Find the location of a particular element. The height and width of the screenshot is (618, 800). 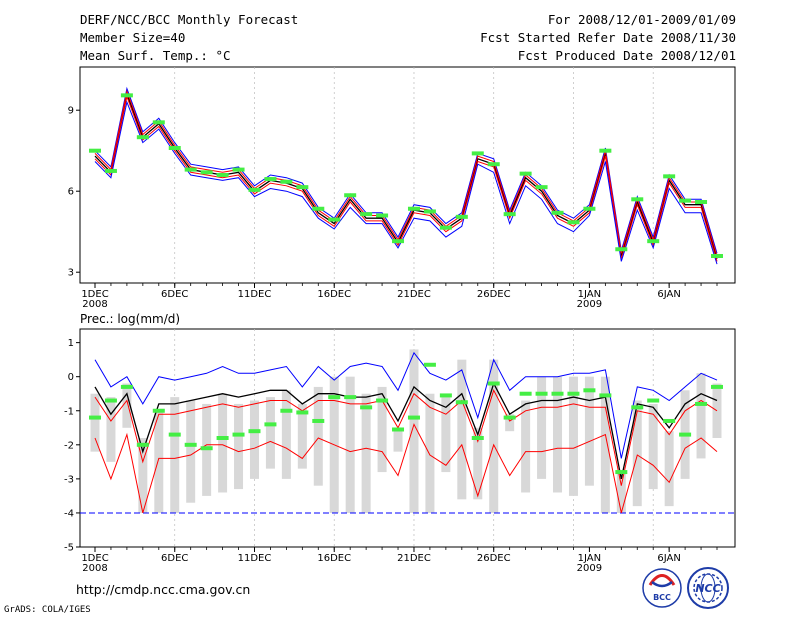

prec-xtick-label: 6DEC is located at coordinates (174, 558).